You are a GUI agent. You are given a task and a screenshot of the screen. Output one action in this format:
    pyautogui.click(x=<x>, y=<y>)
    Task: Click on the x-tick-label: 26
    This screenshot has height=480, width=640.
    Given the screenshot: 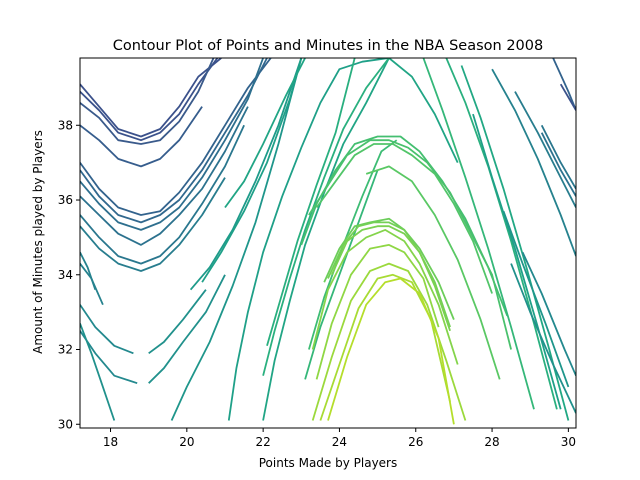 What is the action you would take?
    pyautogui.click(x=415, y=442)
    